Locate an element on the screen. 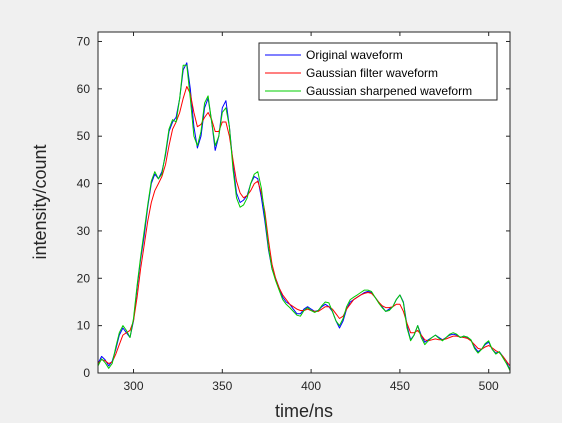 Image resolution: width=562 pixels, height=423 pixels. y-tick-label: 50 is located at coordinates (84, 136).